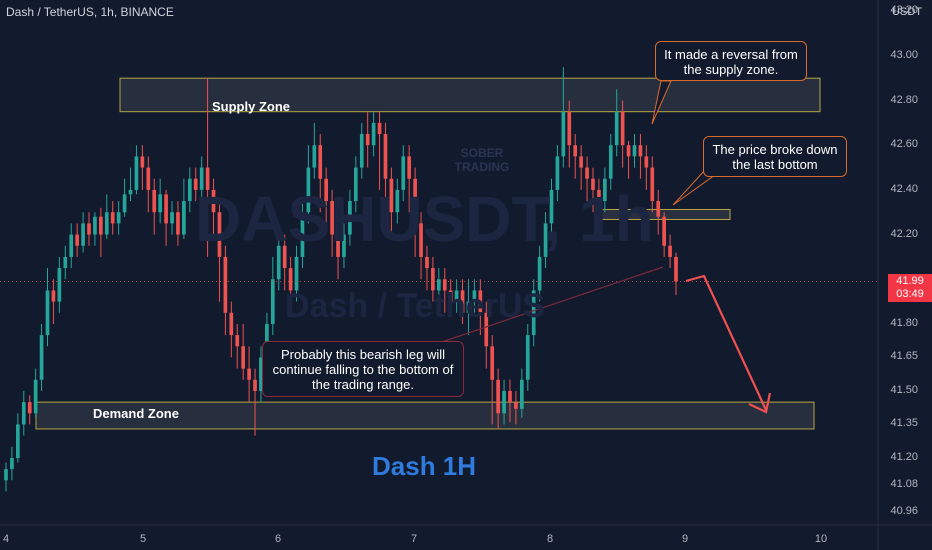 The height and width of the screenshot is (550, 932). What do you see at coordinates (90, 12) in the screenshot?
I see `symbol-info: Dash / TetherUS, 1h, BINANCE` at bounding box center [90, 12].